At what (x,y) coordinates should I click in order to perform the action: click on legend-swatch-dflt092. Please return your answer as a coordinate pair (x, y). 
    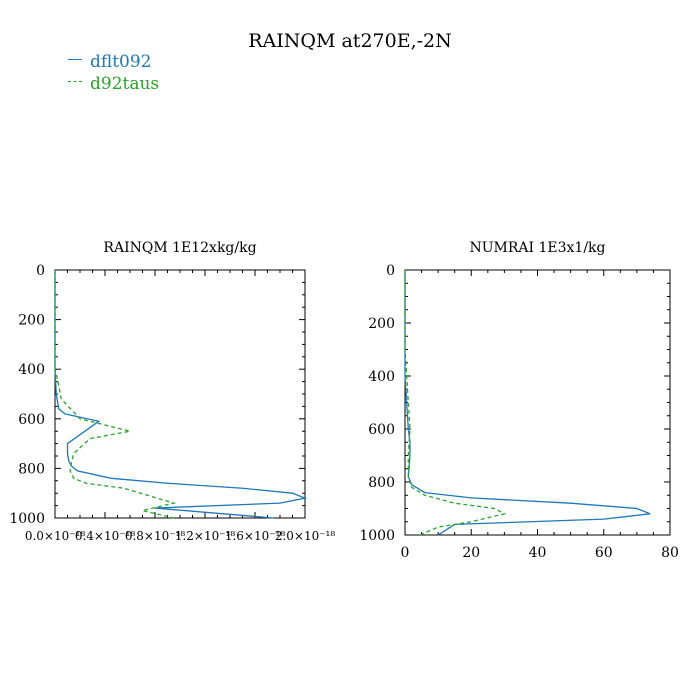
    Looking at the image, I should click on (75, 59).